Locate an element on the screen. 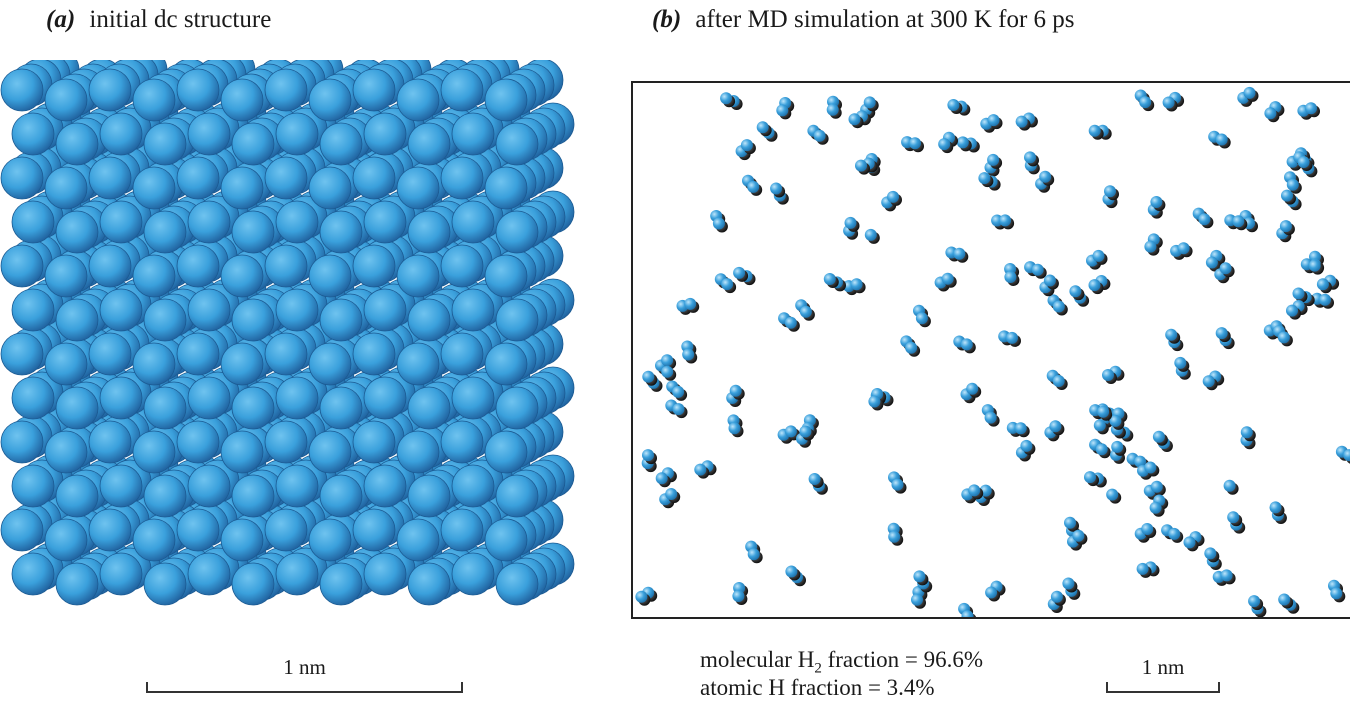 This screenshot has width=1350, height=709. scale-bar-b-label: 1 nm is located at coordinates (1163, 667).